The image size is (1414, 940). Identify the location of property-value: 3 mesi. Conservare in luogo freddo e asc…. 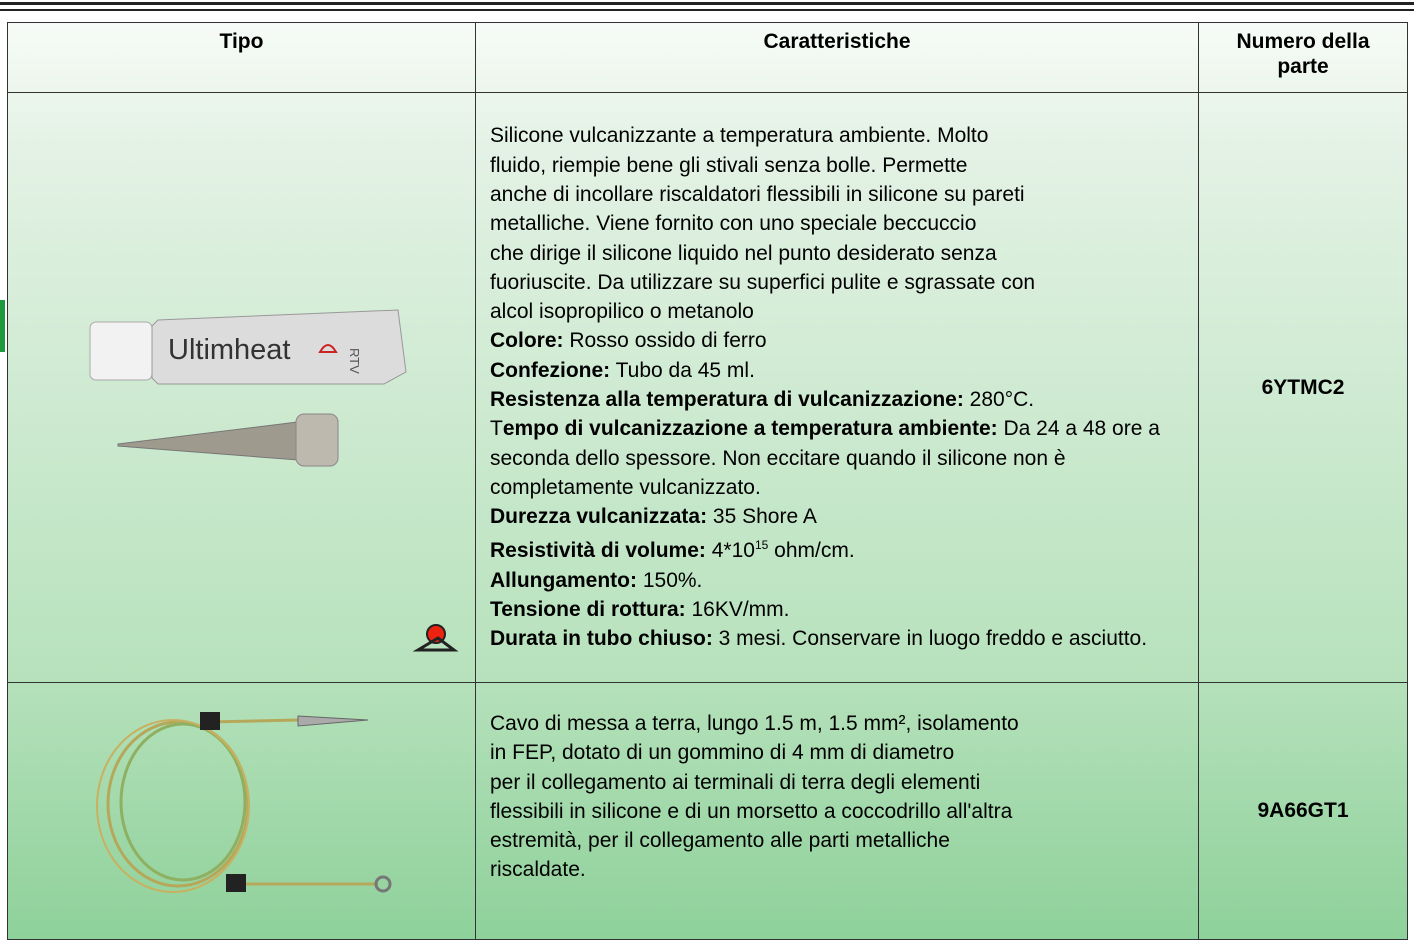
(930, 639).